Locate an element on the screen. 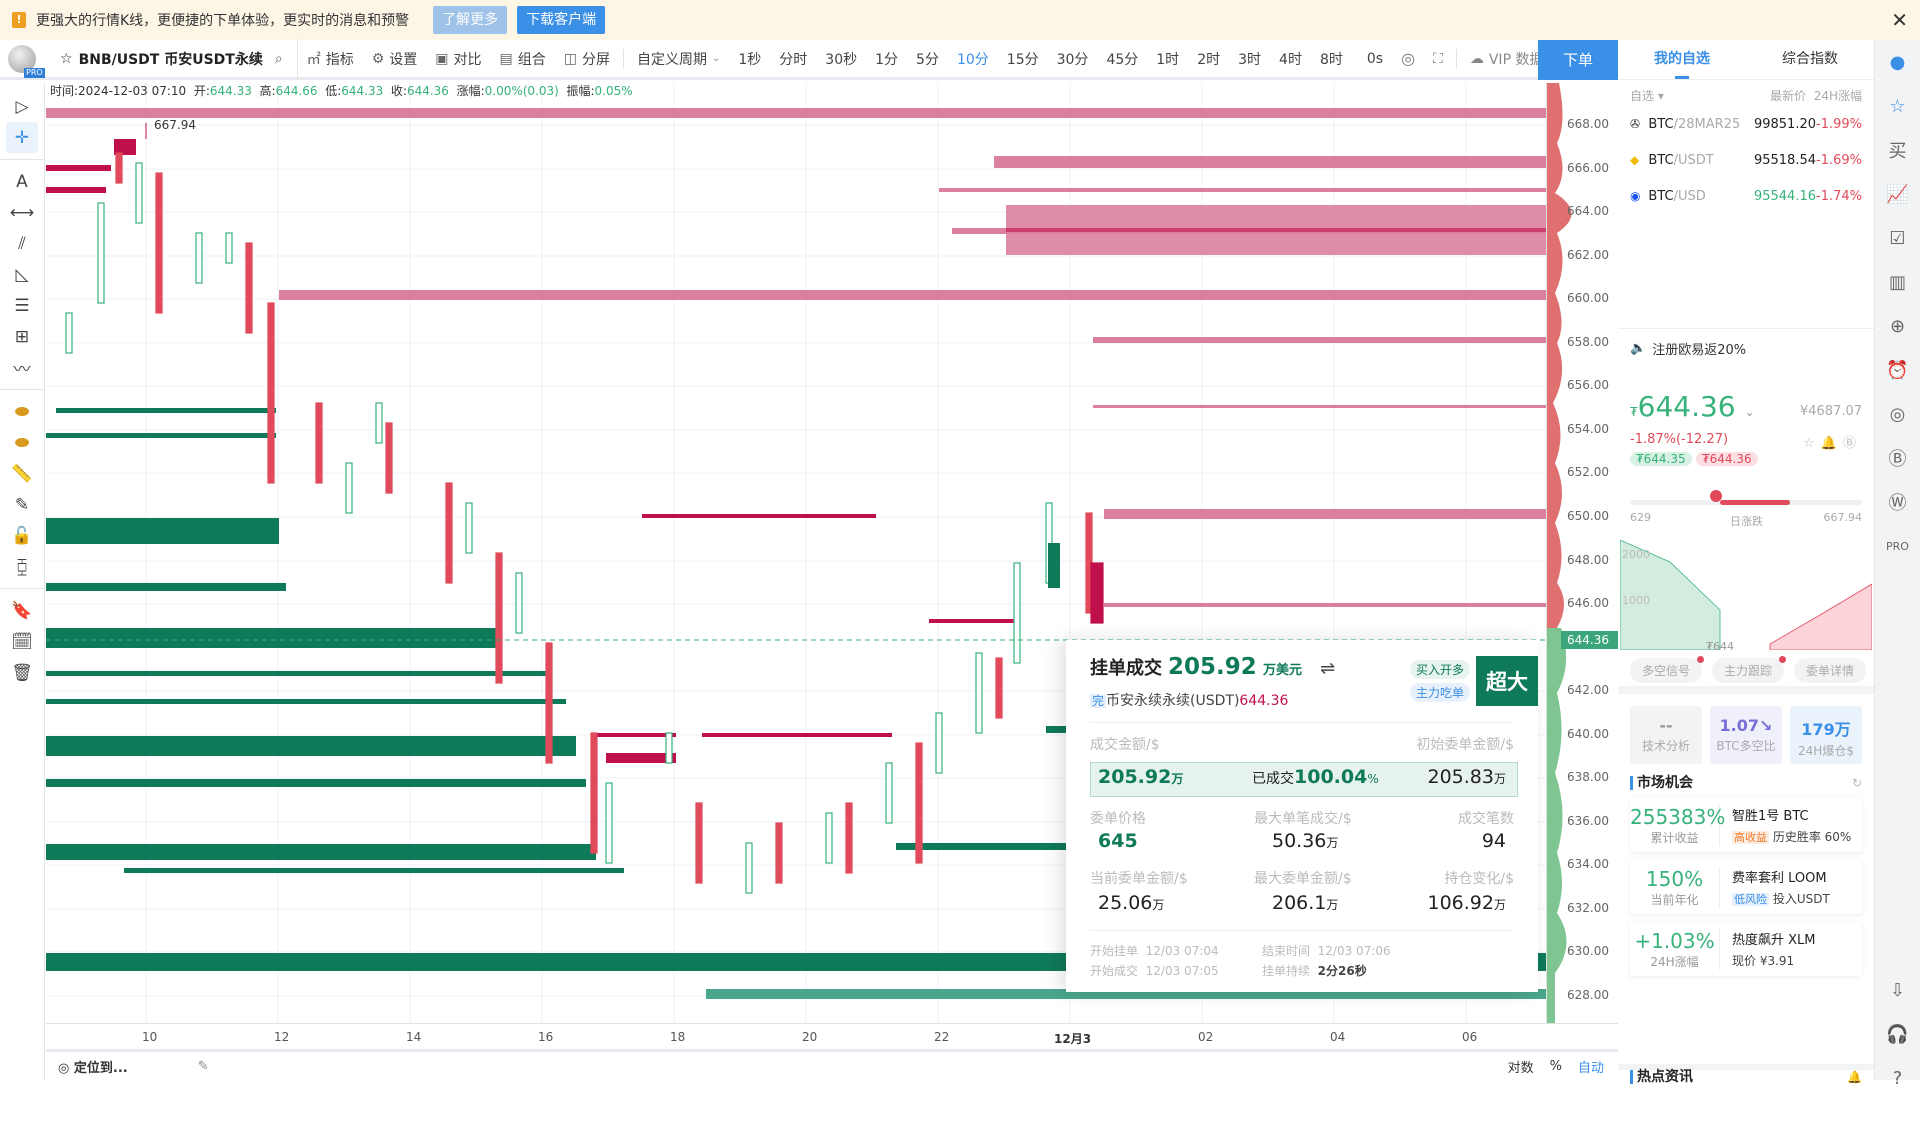 This screenshot has height=1130, width=1920. btc-long-short-stat: 1.07↘ BTC多空比 is located at coordinates (1746, 735).